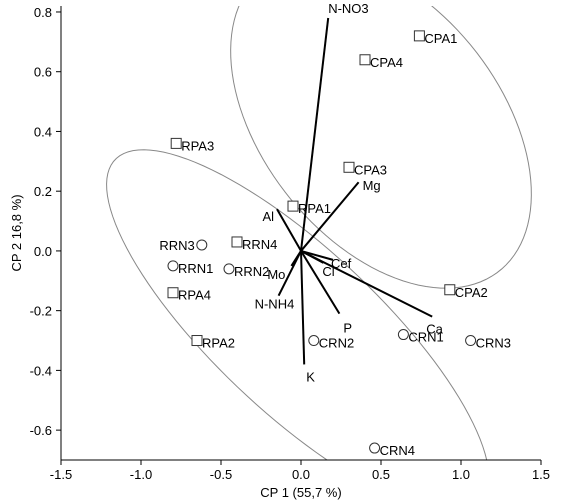 The width and height of the screenshot is (574, 504). Describe the element at coordinates (237, 242) in the screenshot. I see `square-marker-rrn4` at that location.